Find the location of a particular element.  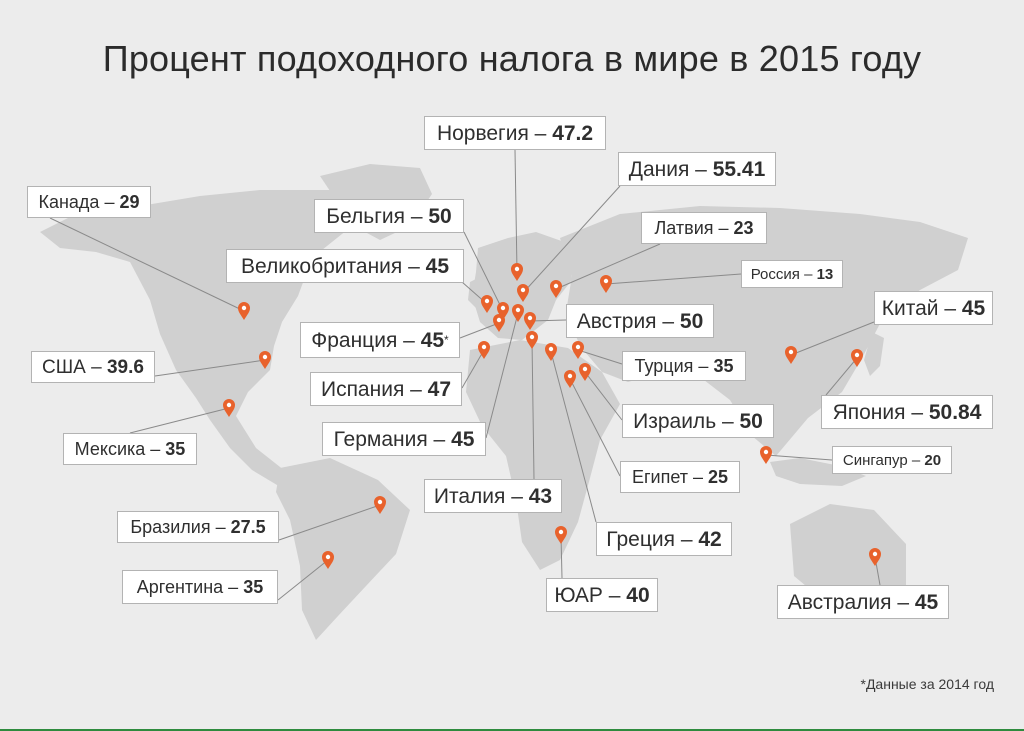

country-label-spain: Испания – 47 is located at coordinates (386, 389).